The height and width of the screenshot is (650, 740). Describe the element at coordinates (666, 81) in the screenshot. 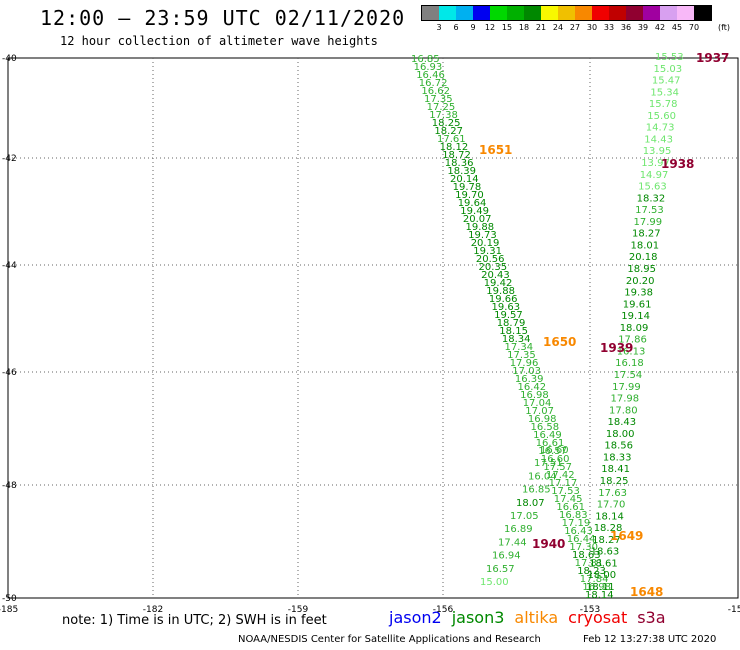

I see `wave-height-value: 15.47` at that location.